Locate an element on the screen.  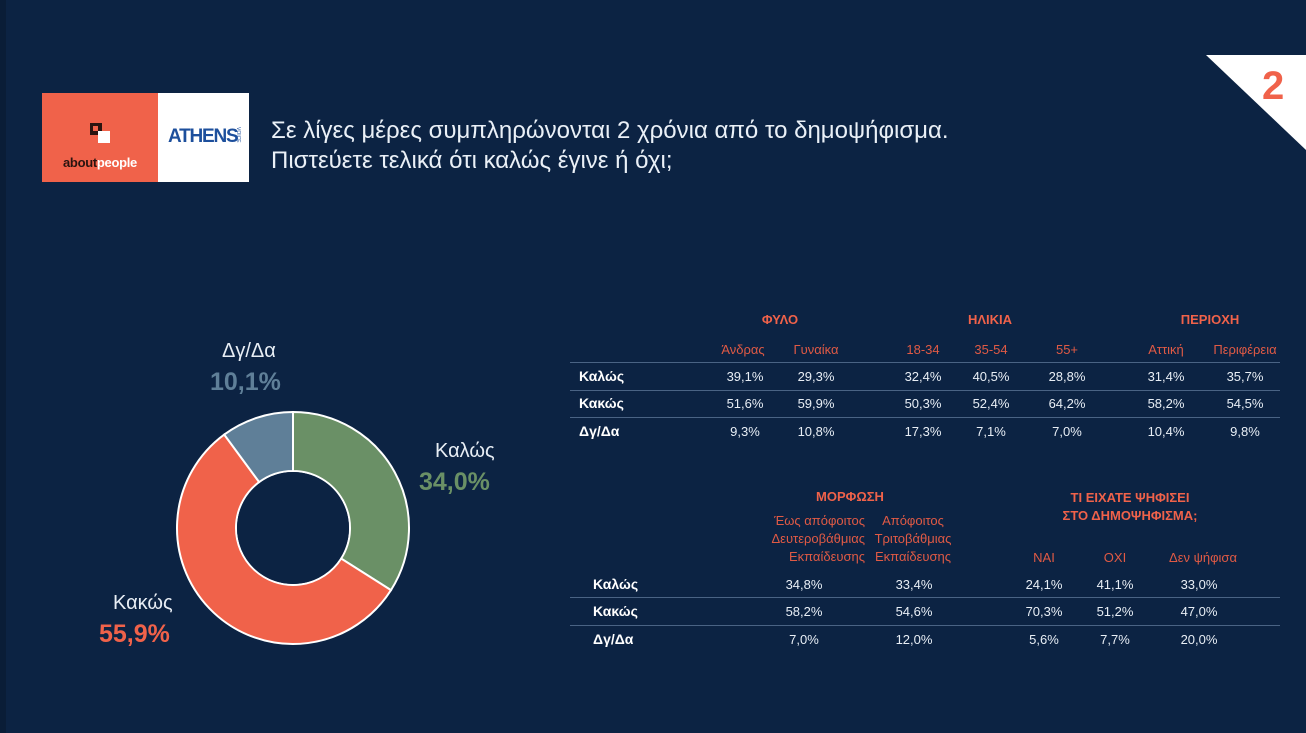
table1-group-region: ΠΕΡΙΟΧΗ is located at coordinates (1210, 319).